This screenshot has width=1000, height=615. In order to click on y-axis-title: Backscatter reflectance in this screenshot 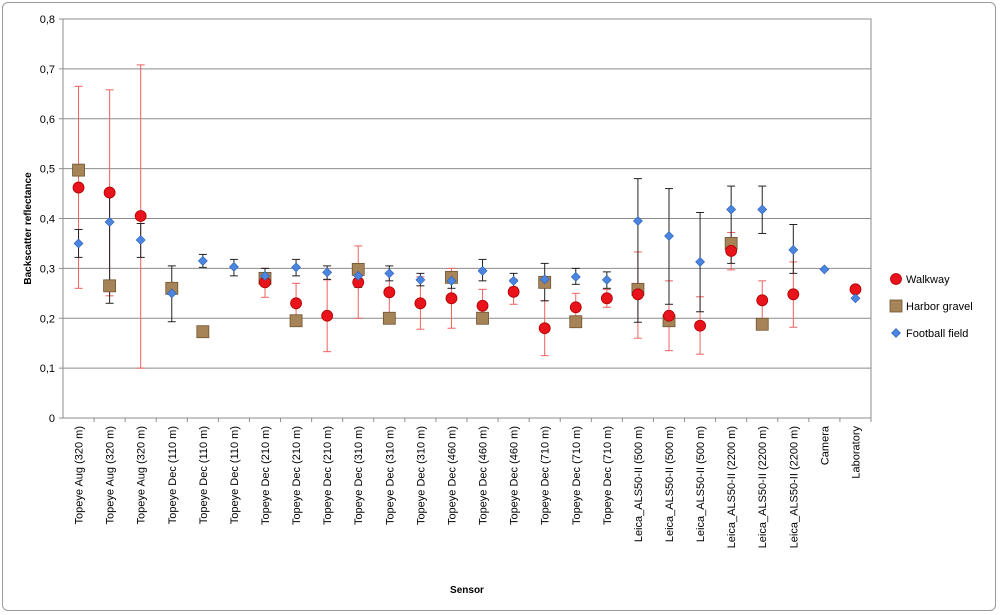, I will do `click(28, 228)`.